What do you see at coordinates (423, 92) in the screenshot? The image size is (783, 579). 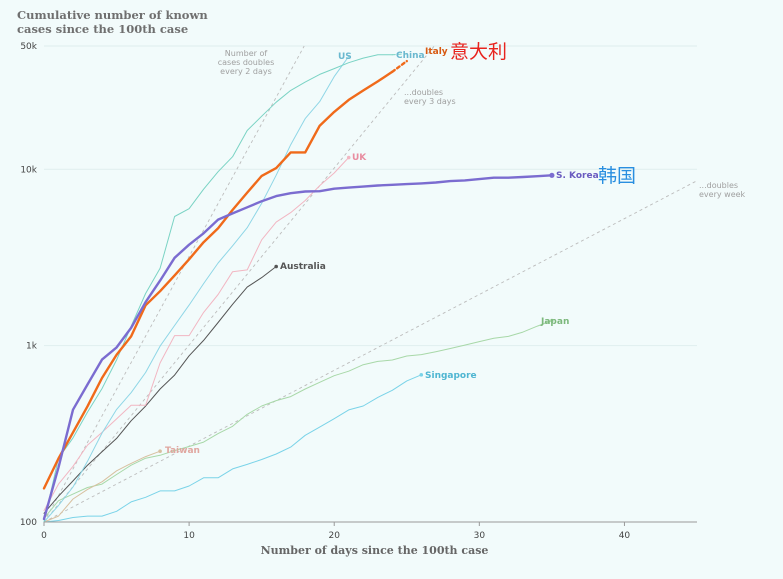 I see `annotation-doubles-3-days-line-1: ...doubles` at bounding box center [423, 92].